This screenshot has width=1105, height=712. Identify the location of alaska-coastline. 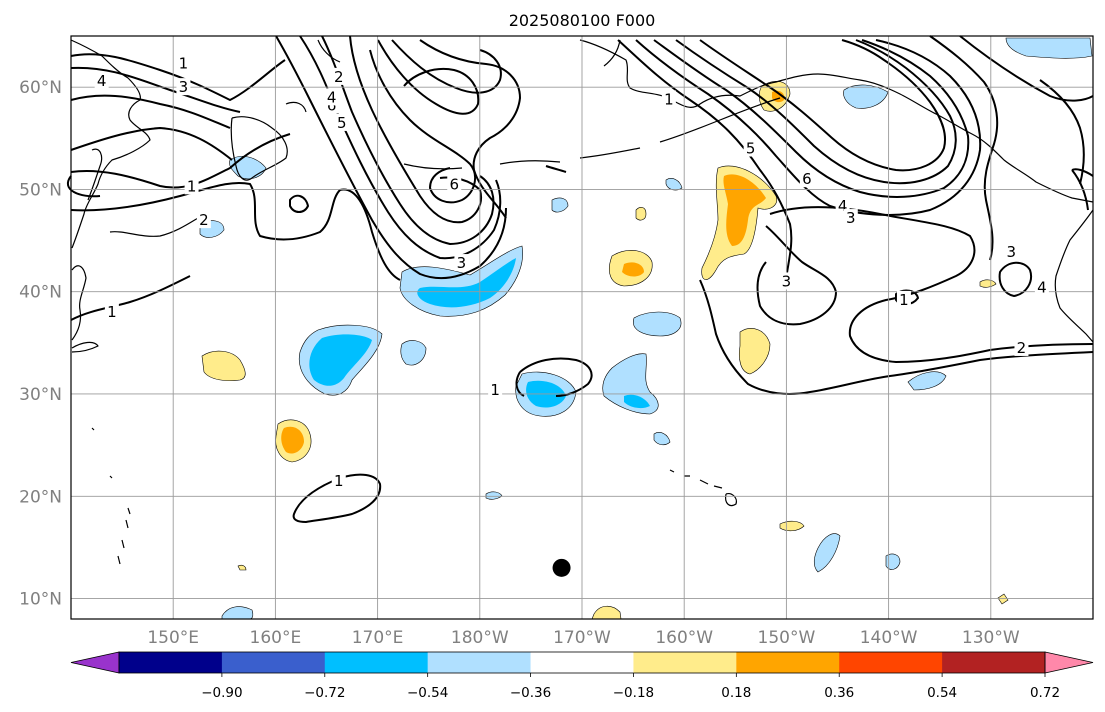
(836, 121).